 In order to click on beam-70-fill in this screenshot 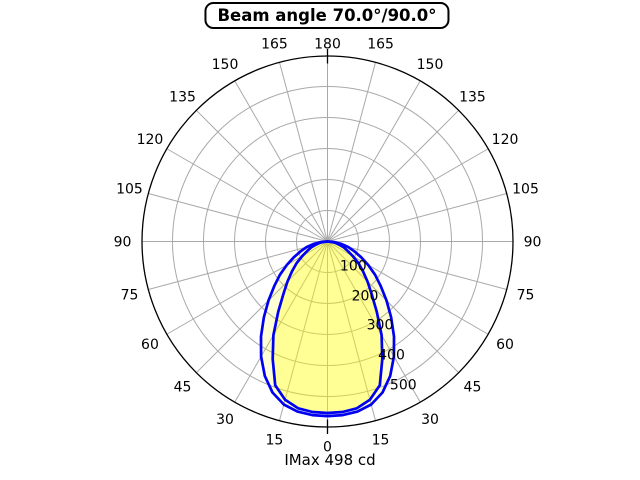, I will do `click(327, 327)`.